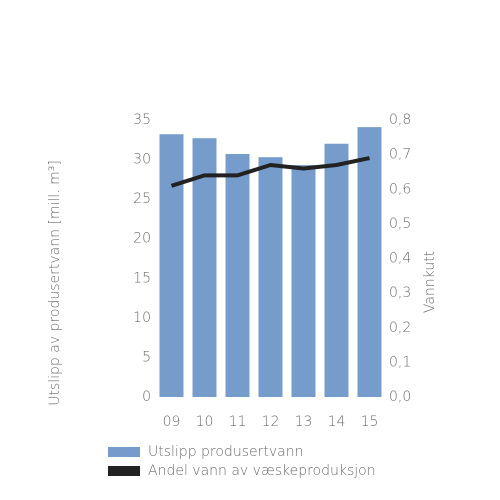 The width and height of the screenshot is (500, 500). Describe the element at coordinates (142, 120) in the screenshot. I see `y-tick-label: 35` at that location.